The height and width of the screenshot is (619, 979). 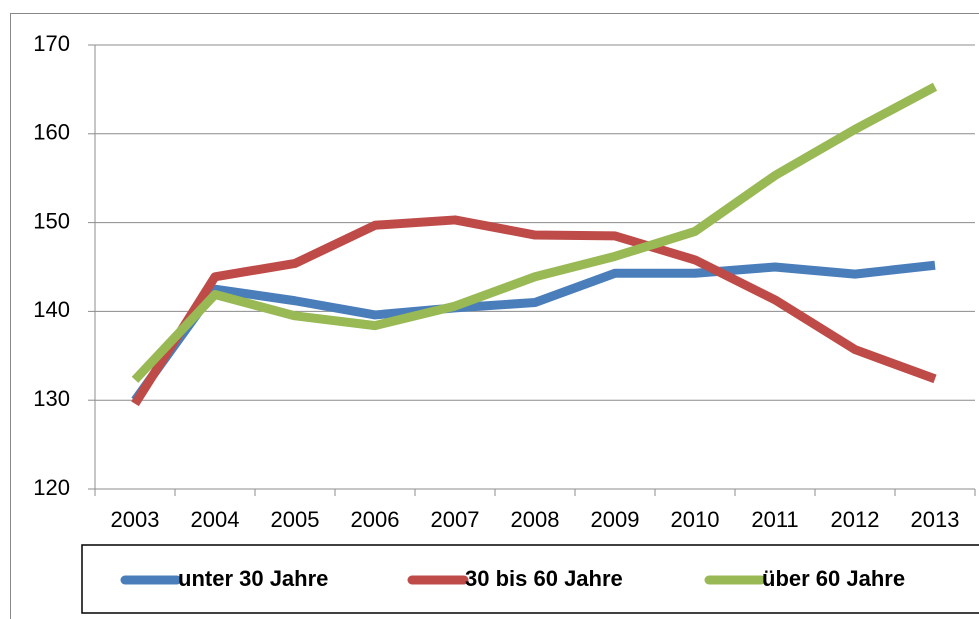 I want to click on y-tick-label: 150, so click(x=51, y=220).